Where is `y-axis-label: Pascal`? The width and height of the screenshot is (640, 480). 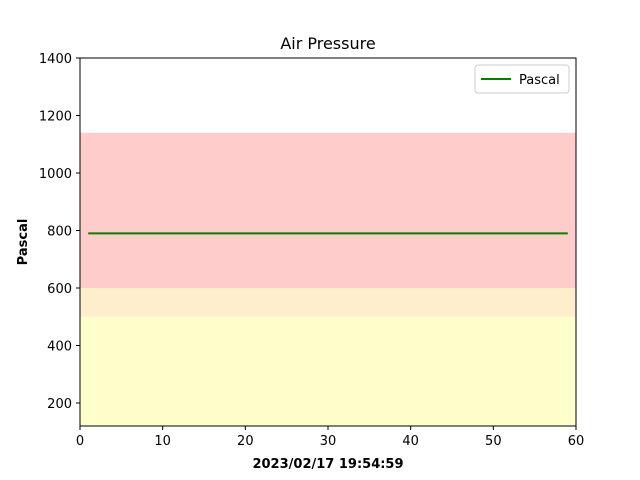 y-axis-label: Pascal is located at coordinates (23, 242).